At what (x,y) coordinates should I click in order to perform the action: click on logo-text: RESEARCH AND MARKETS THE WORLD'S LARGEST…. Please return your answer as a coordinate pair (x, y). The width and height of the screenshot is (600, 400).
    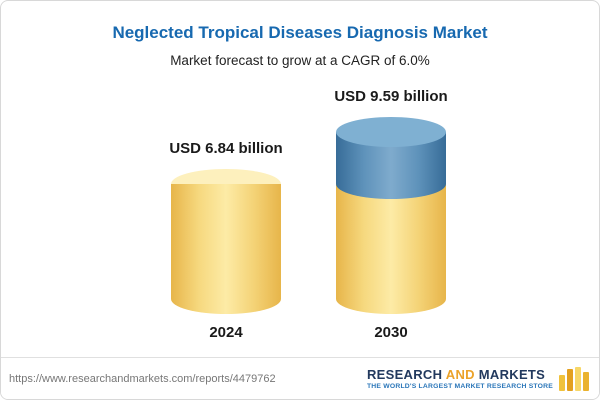
    Looking at the image, I should click on (460, 378).